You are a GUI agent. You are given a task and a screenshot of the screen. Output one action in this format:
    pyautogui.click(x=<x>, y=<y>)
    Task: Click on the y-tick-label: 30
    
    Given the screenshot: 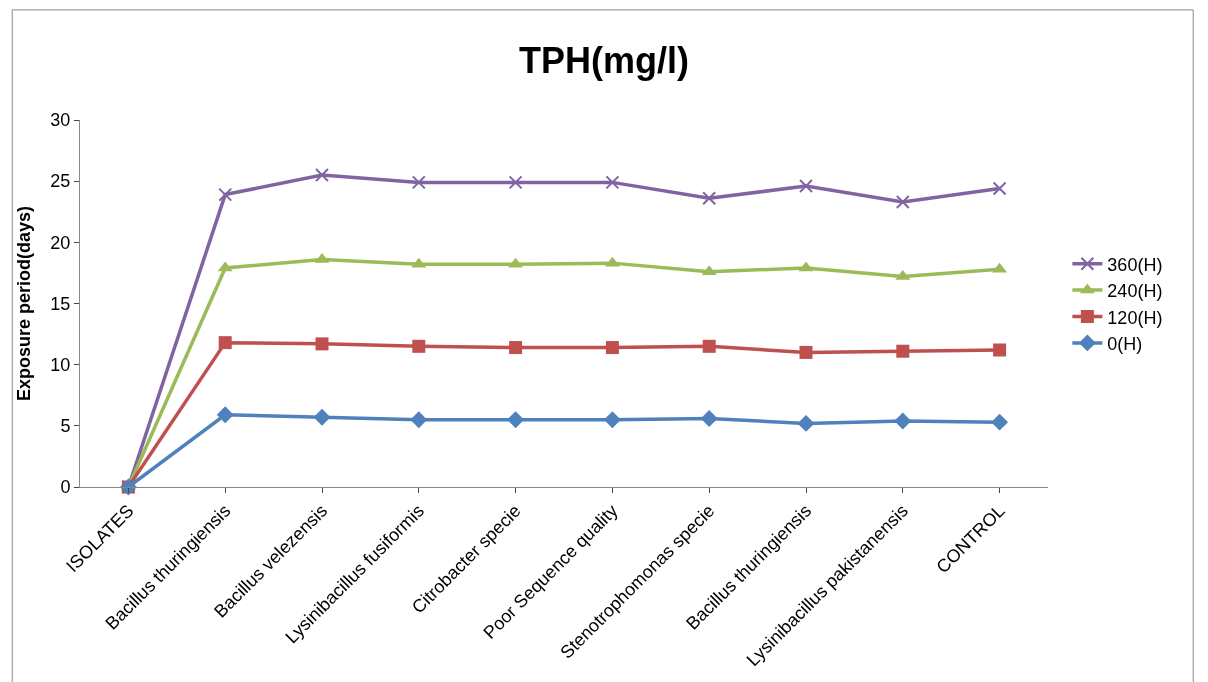 What is the action you would take?
    pyautogui.click(x=60, y=120)
    